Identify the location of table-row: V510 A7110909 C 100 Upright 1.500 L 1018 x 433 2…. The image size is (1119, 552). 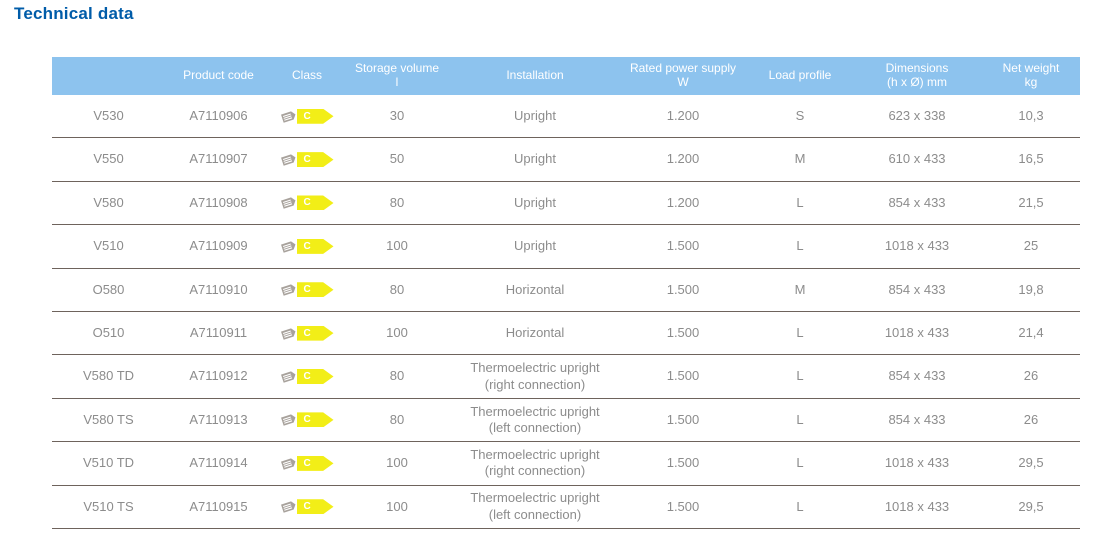
(566, 247).